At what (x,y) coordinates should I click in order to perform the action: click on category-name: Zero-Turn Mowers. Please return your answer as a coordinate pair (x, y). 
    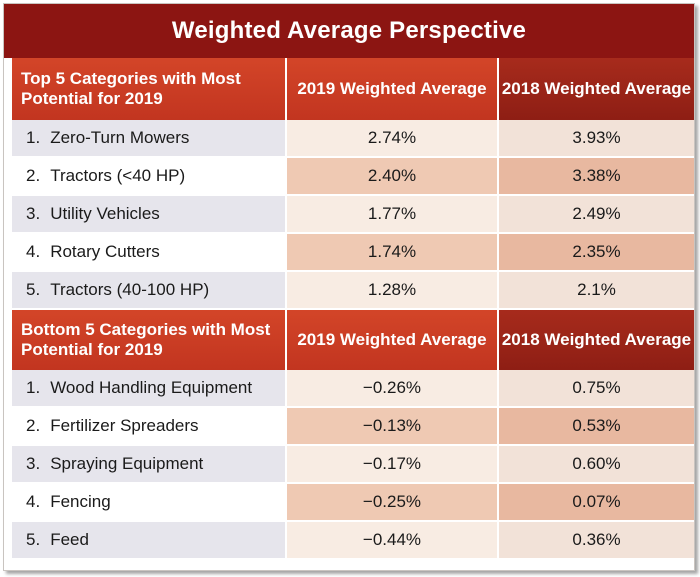
    Looking at the image, I should click on (120, 137).